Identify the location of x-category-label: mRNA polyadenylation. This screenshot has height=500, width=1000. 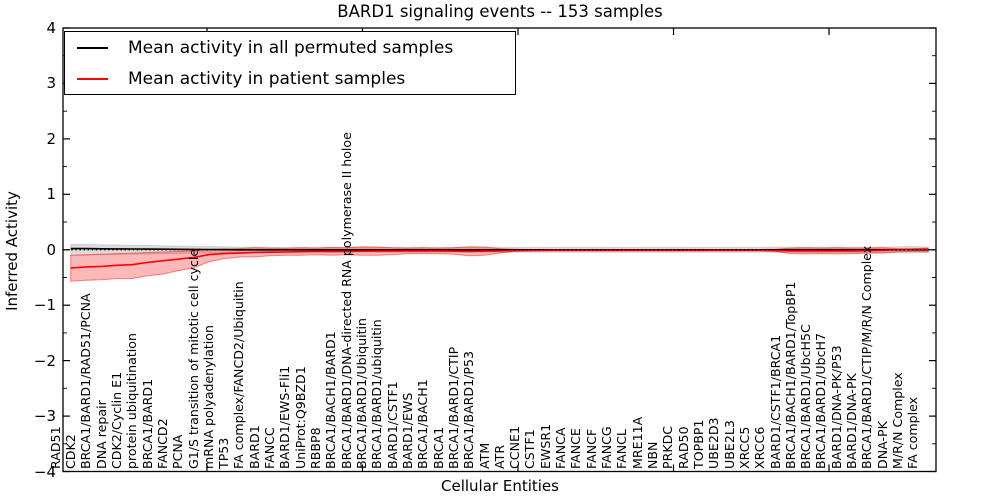
(208, 397).